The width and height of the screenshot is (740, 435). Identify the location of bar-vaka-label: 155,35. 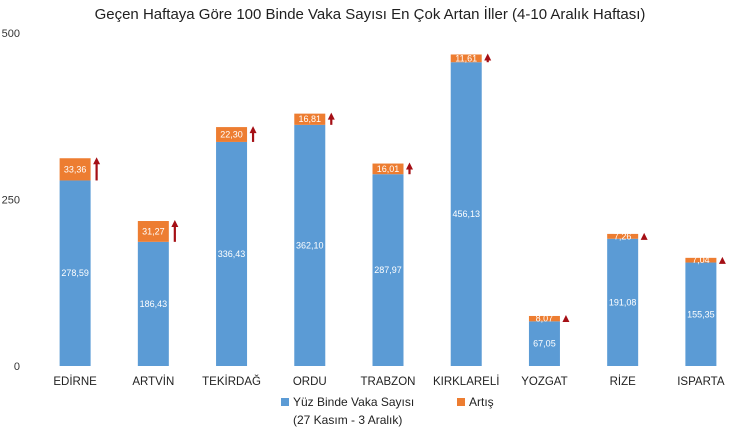
(701, 314).